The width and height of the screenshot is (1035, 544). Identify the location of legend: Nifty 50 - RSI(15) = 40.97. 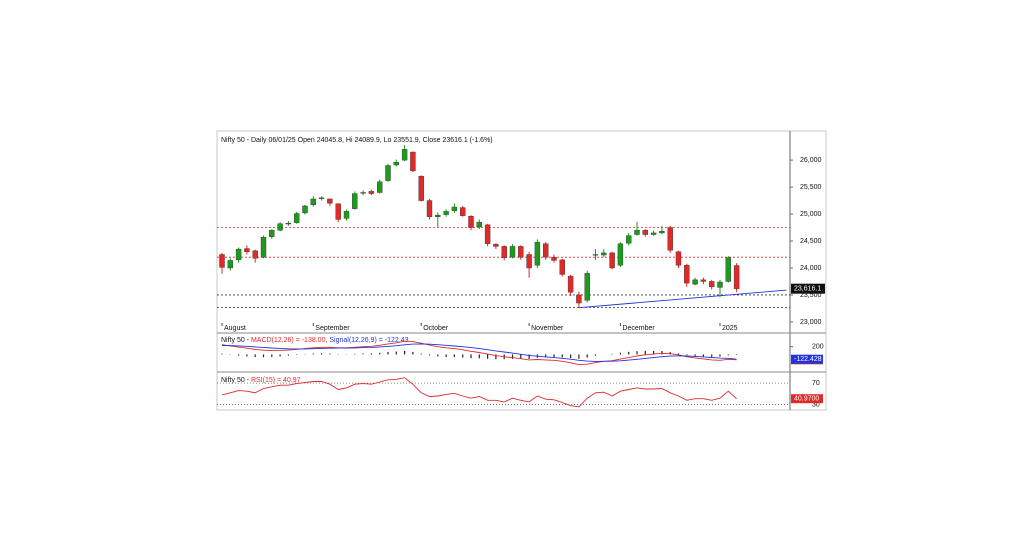
(261, 380).